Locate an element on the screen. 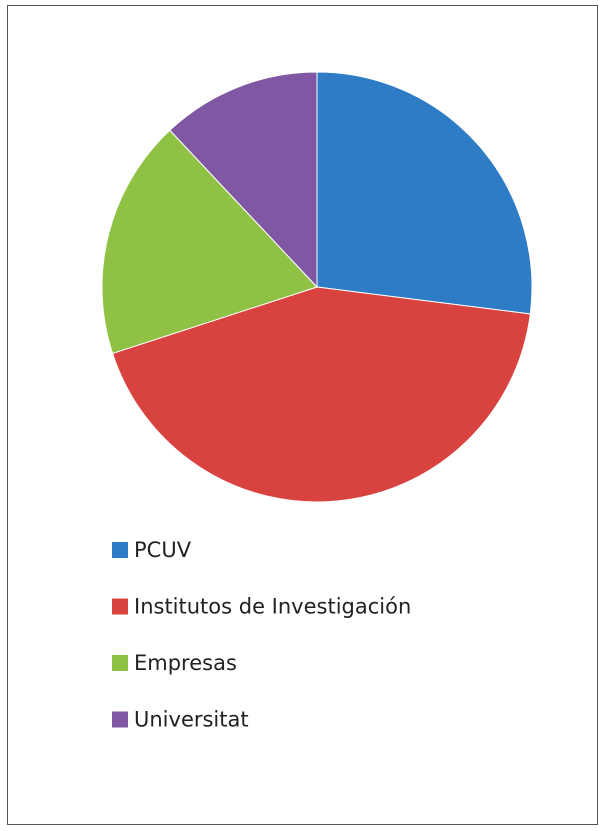  legend-label: PCUV is located at coordinates (163, 550).